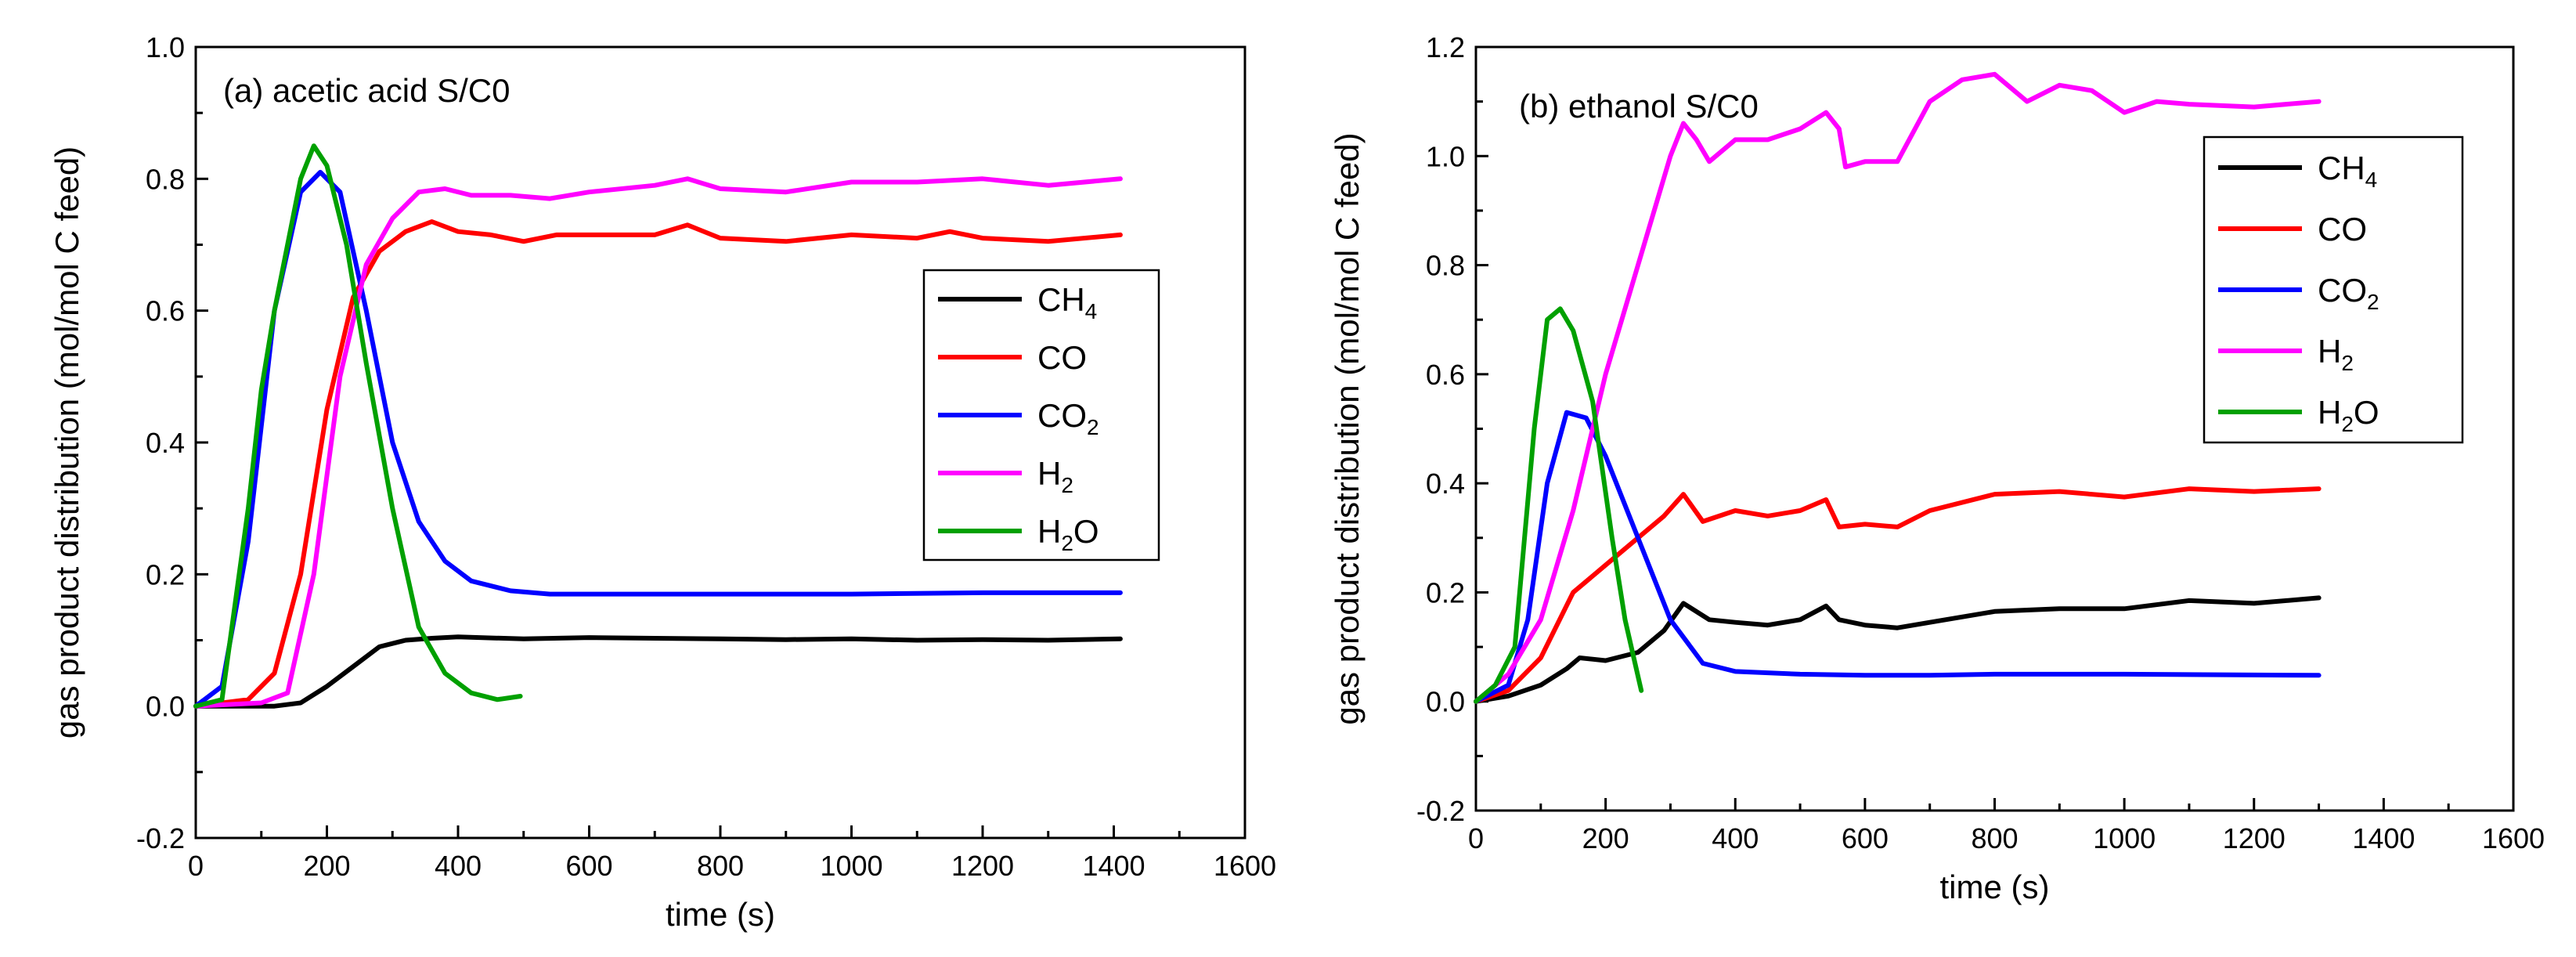  What do you see at coordinates (1068, 418) in the screenshot?
I see `legend-label: CO2` at bounding box center [1068, 418].